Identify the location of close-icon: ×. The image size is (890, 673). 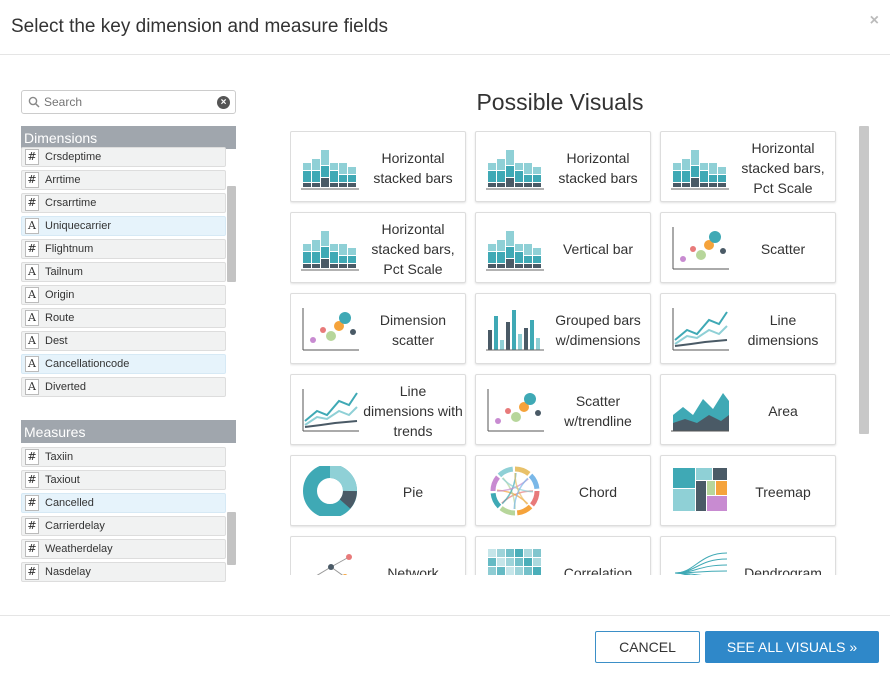
(874, 20).